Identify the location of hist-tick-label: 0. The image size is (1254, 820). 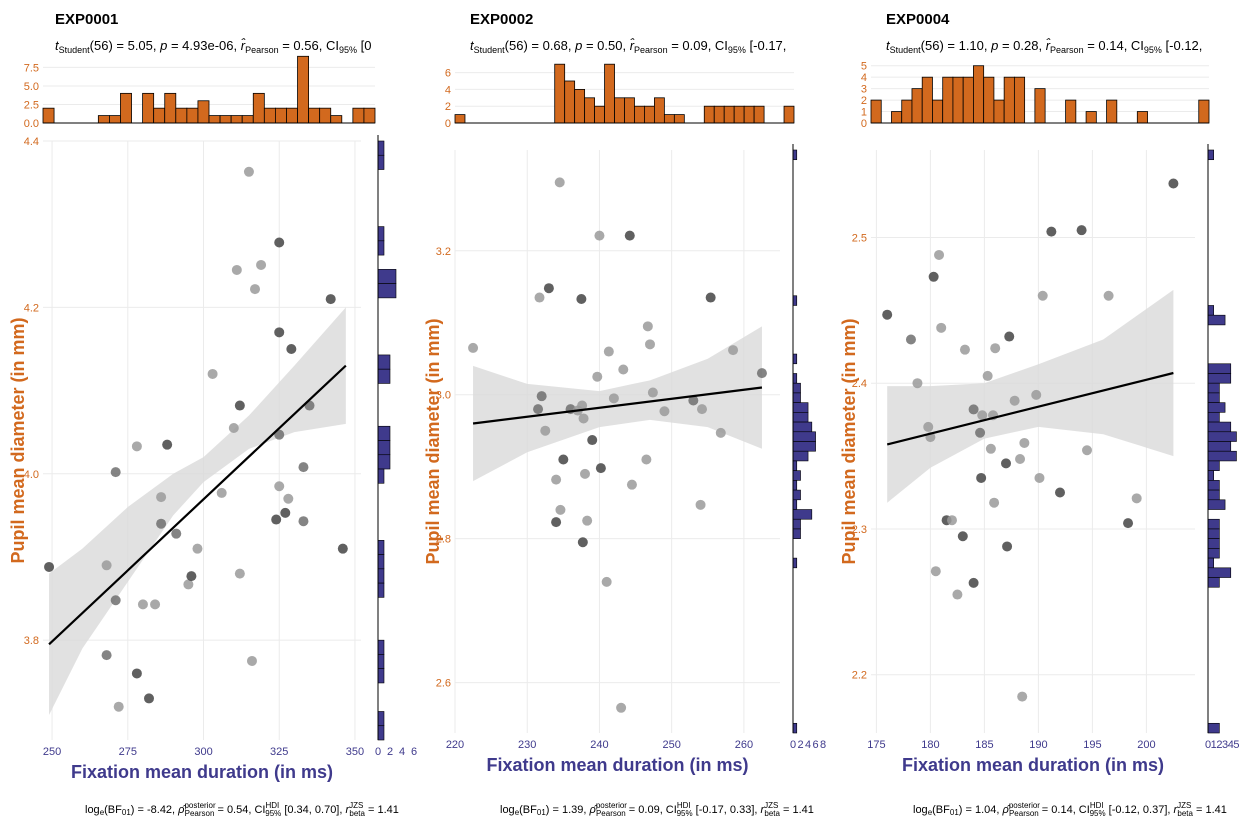
(864, 124).